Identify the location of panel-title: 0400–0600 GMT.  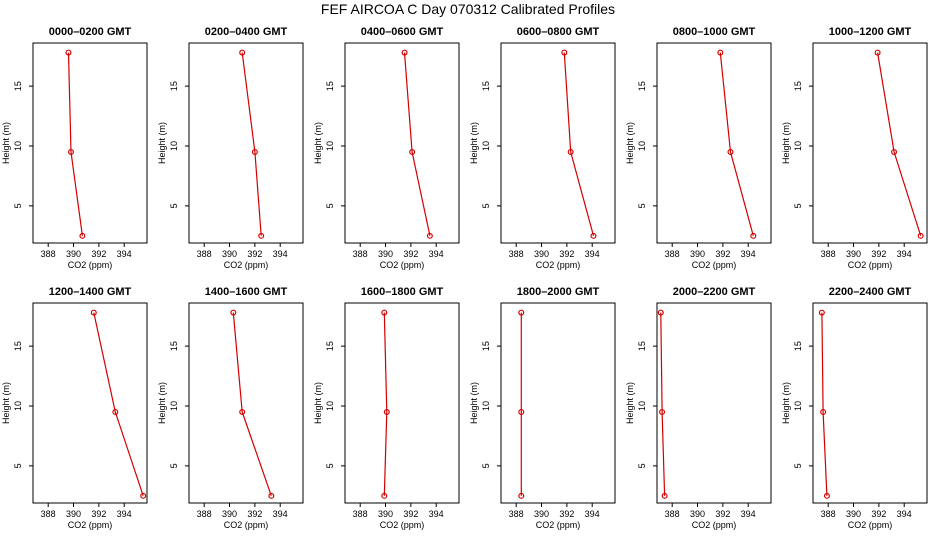
(402, 32).